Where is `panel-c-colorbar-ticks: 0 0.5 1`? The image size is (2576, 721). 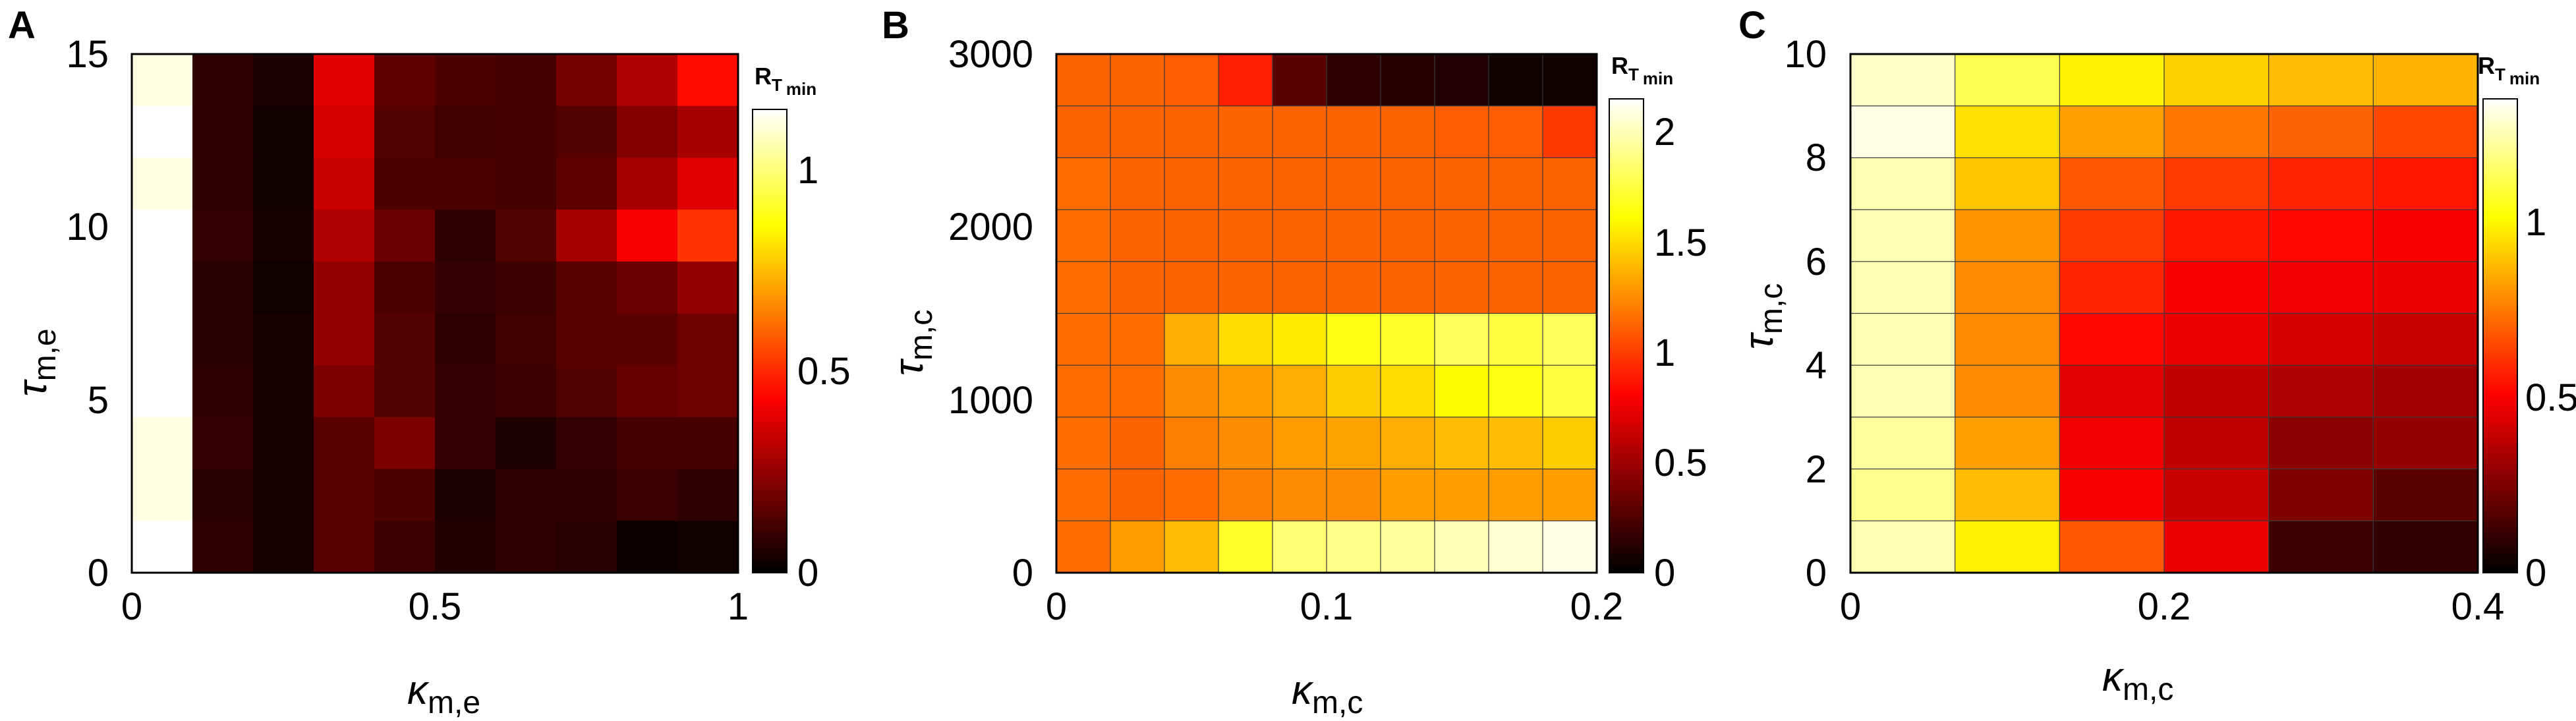
panel-c-colorbar-ticks: 0 0.5 1 is located at coordinates (2550, 397).